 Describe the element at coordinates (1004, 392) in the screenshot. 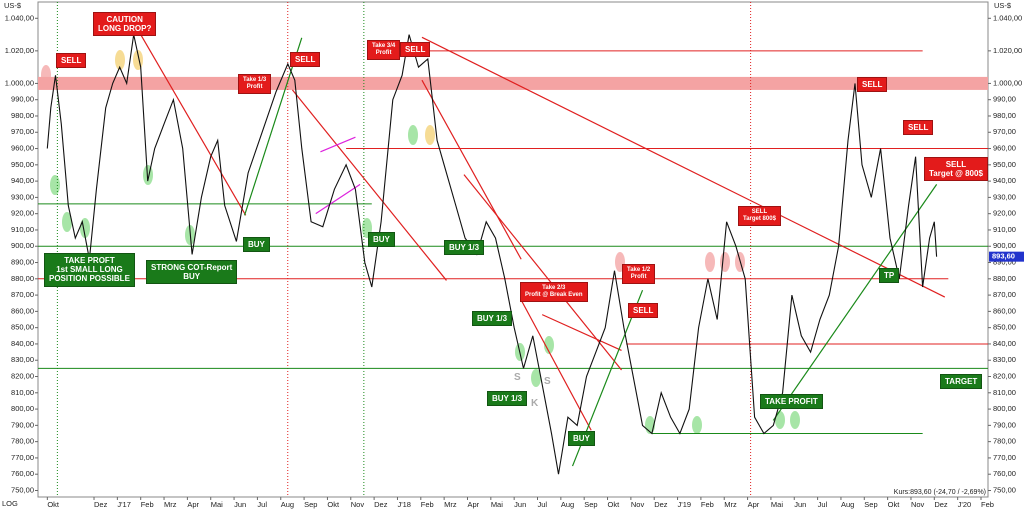

I see `y-tick-label: 810,00` at that location.